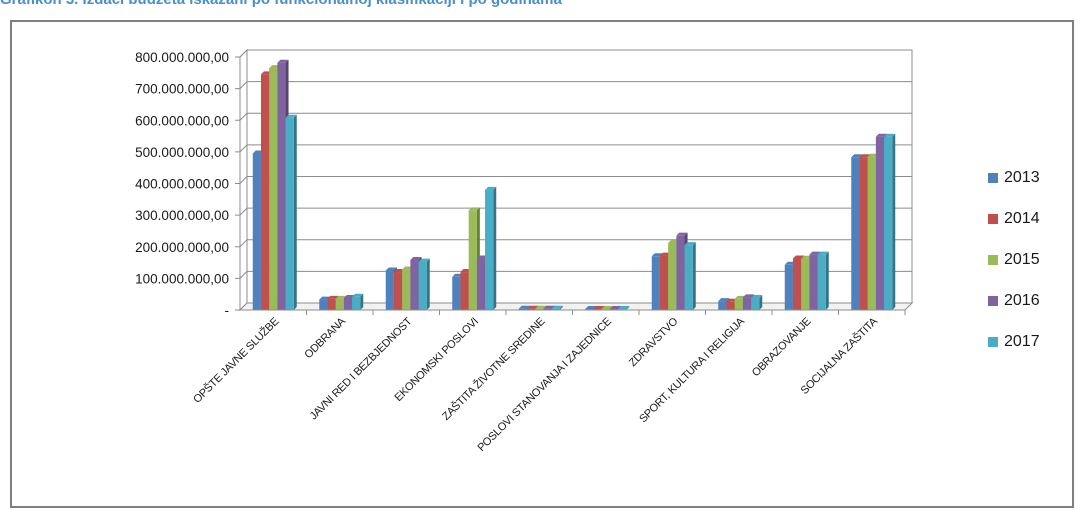 This screenshot has width=1080, height=512. I want to click on legend-item: 2015, so click(1014, 259).